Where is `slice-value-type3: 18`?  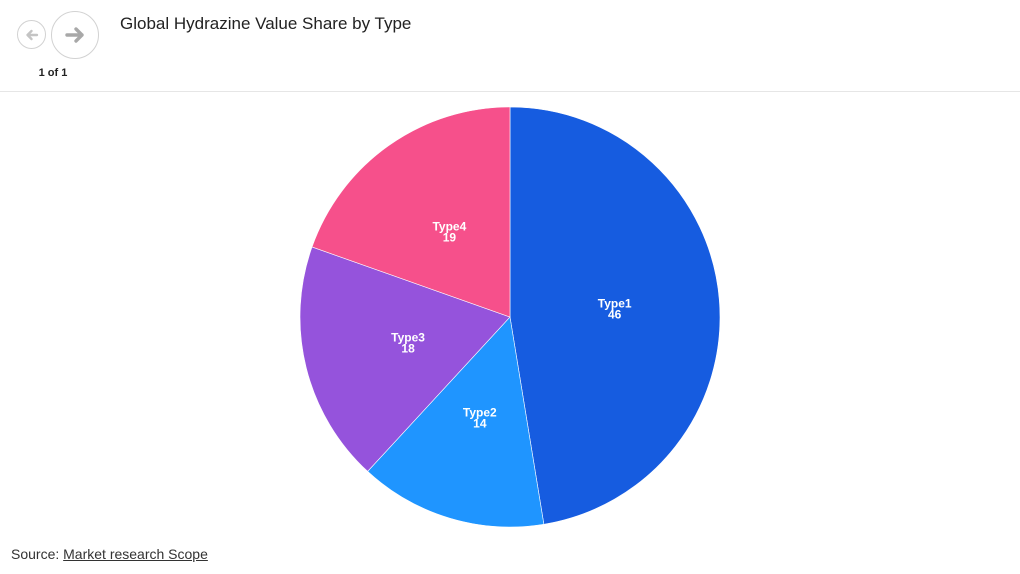 slice-value-type3: 18 is located at coordinates (408, 348).